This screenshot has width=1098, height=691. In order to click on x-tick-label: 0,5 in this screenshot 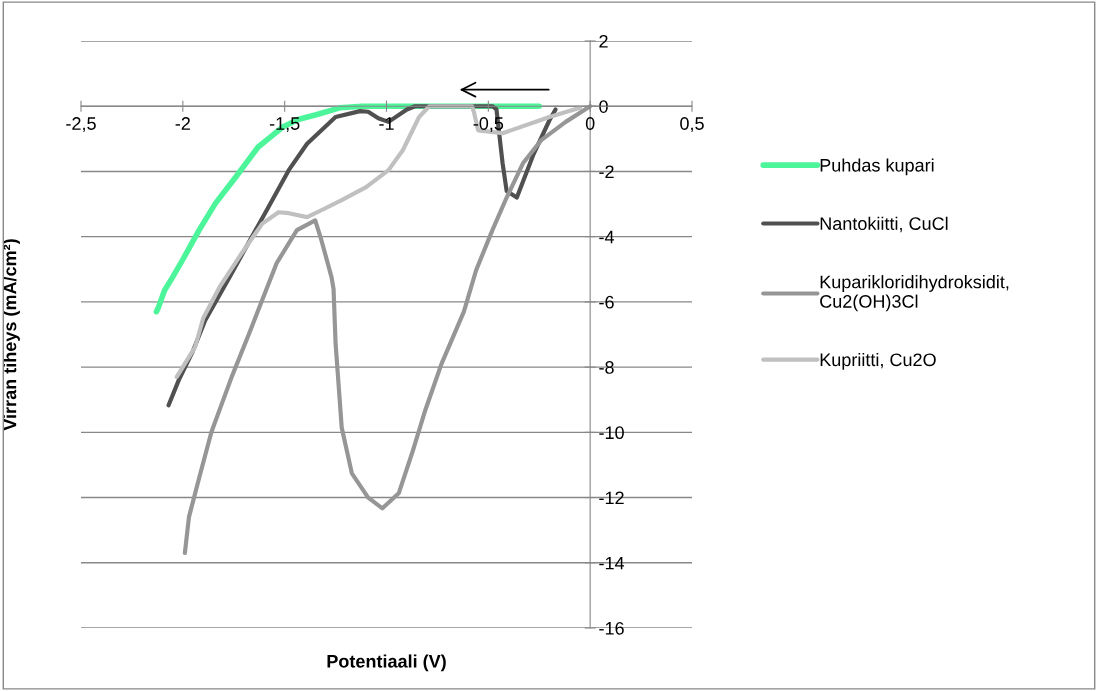, I will do `click(692, 125)`.